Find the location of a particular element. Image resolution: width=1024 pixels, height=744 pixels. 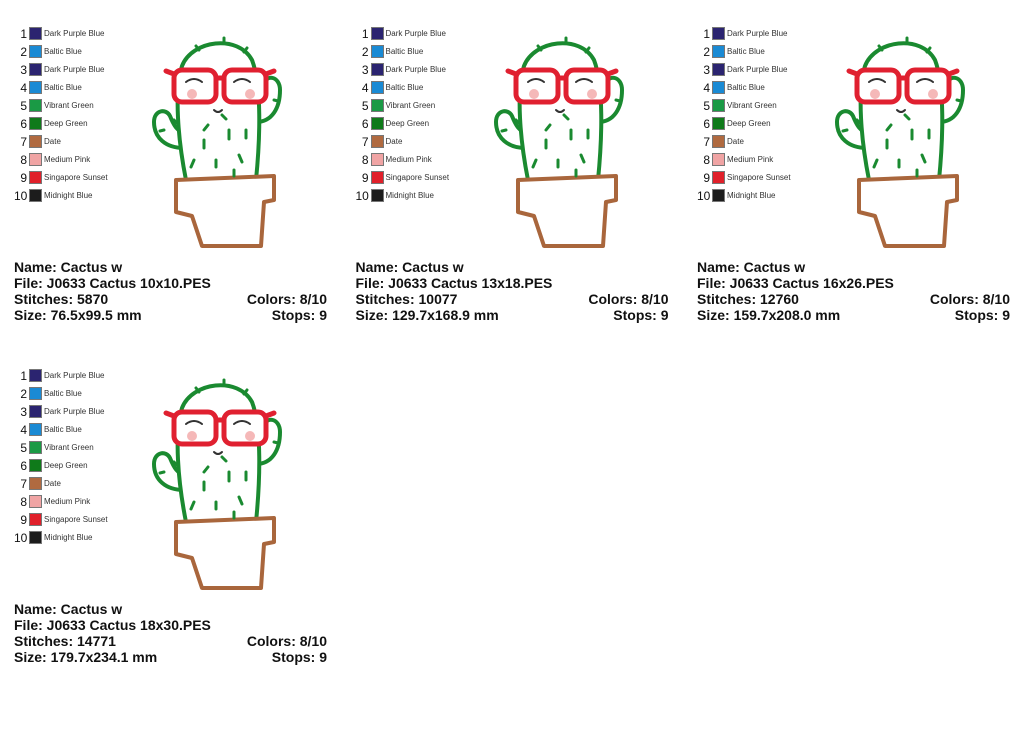

stitches: Stitches: 12760 is located at coordinates (748, 299).